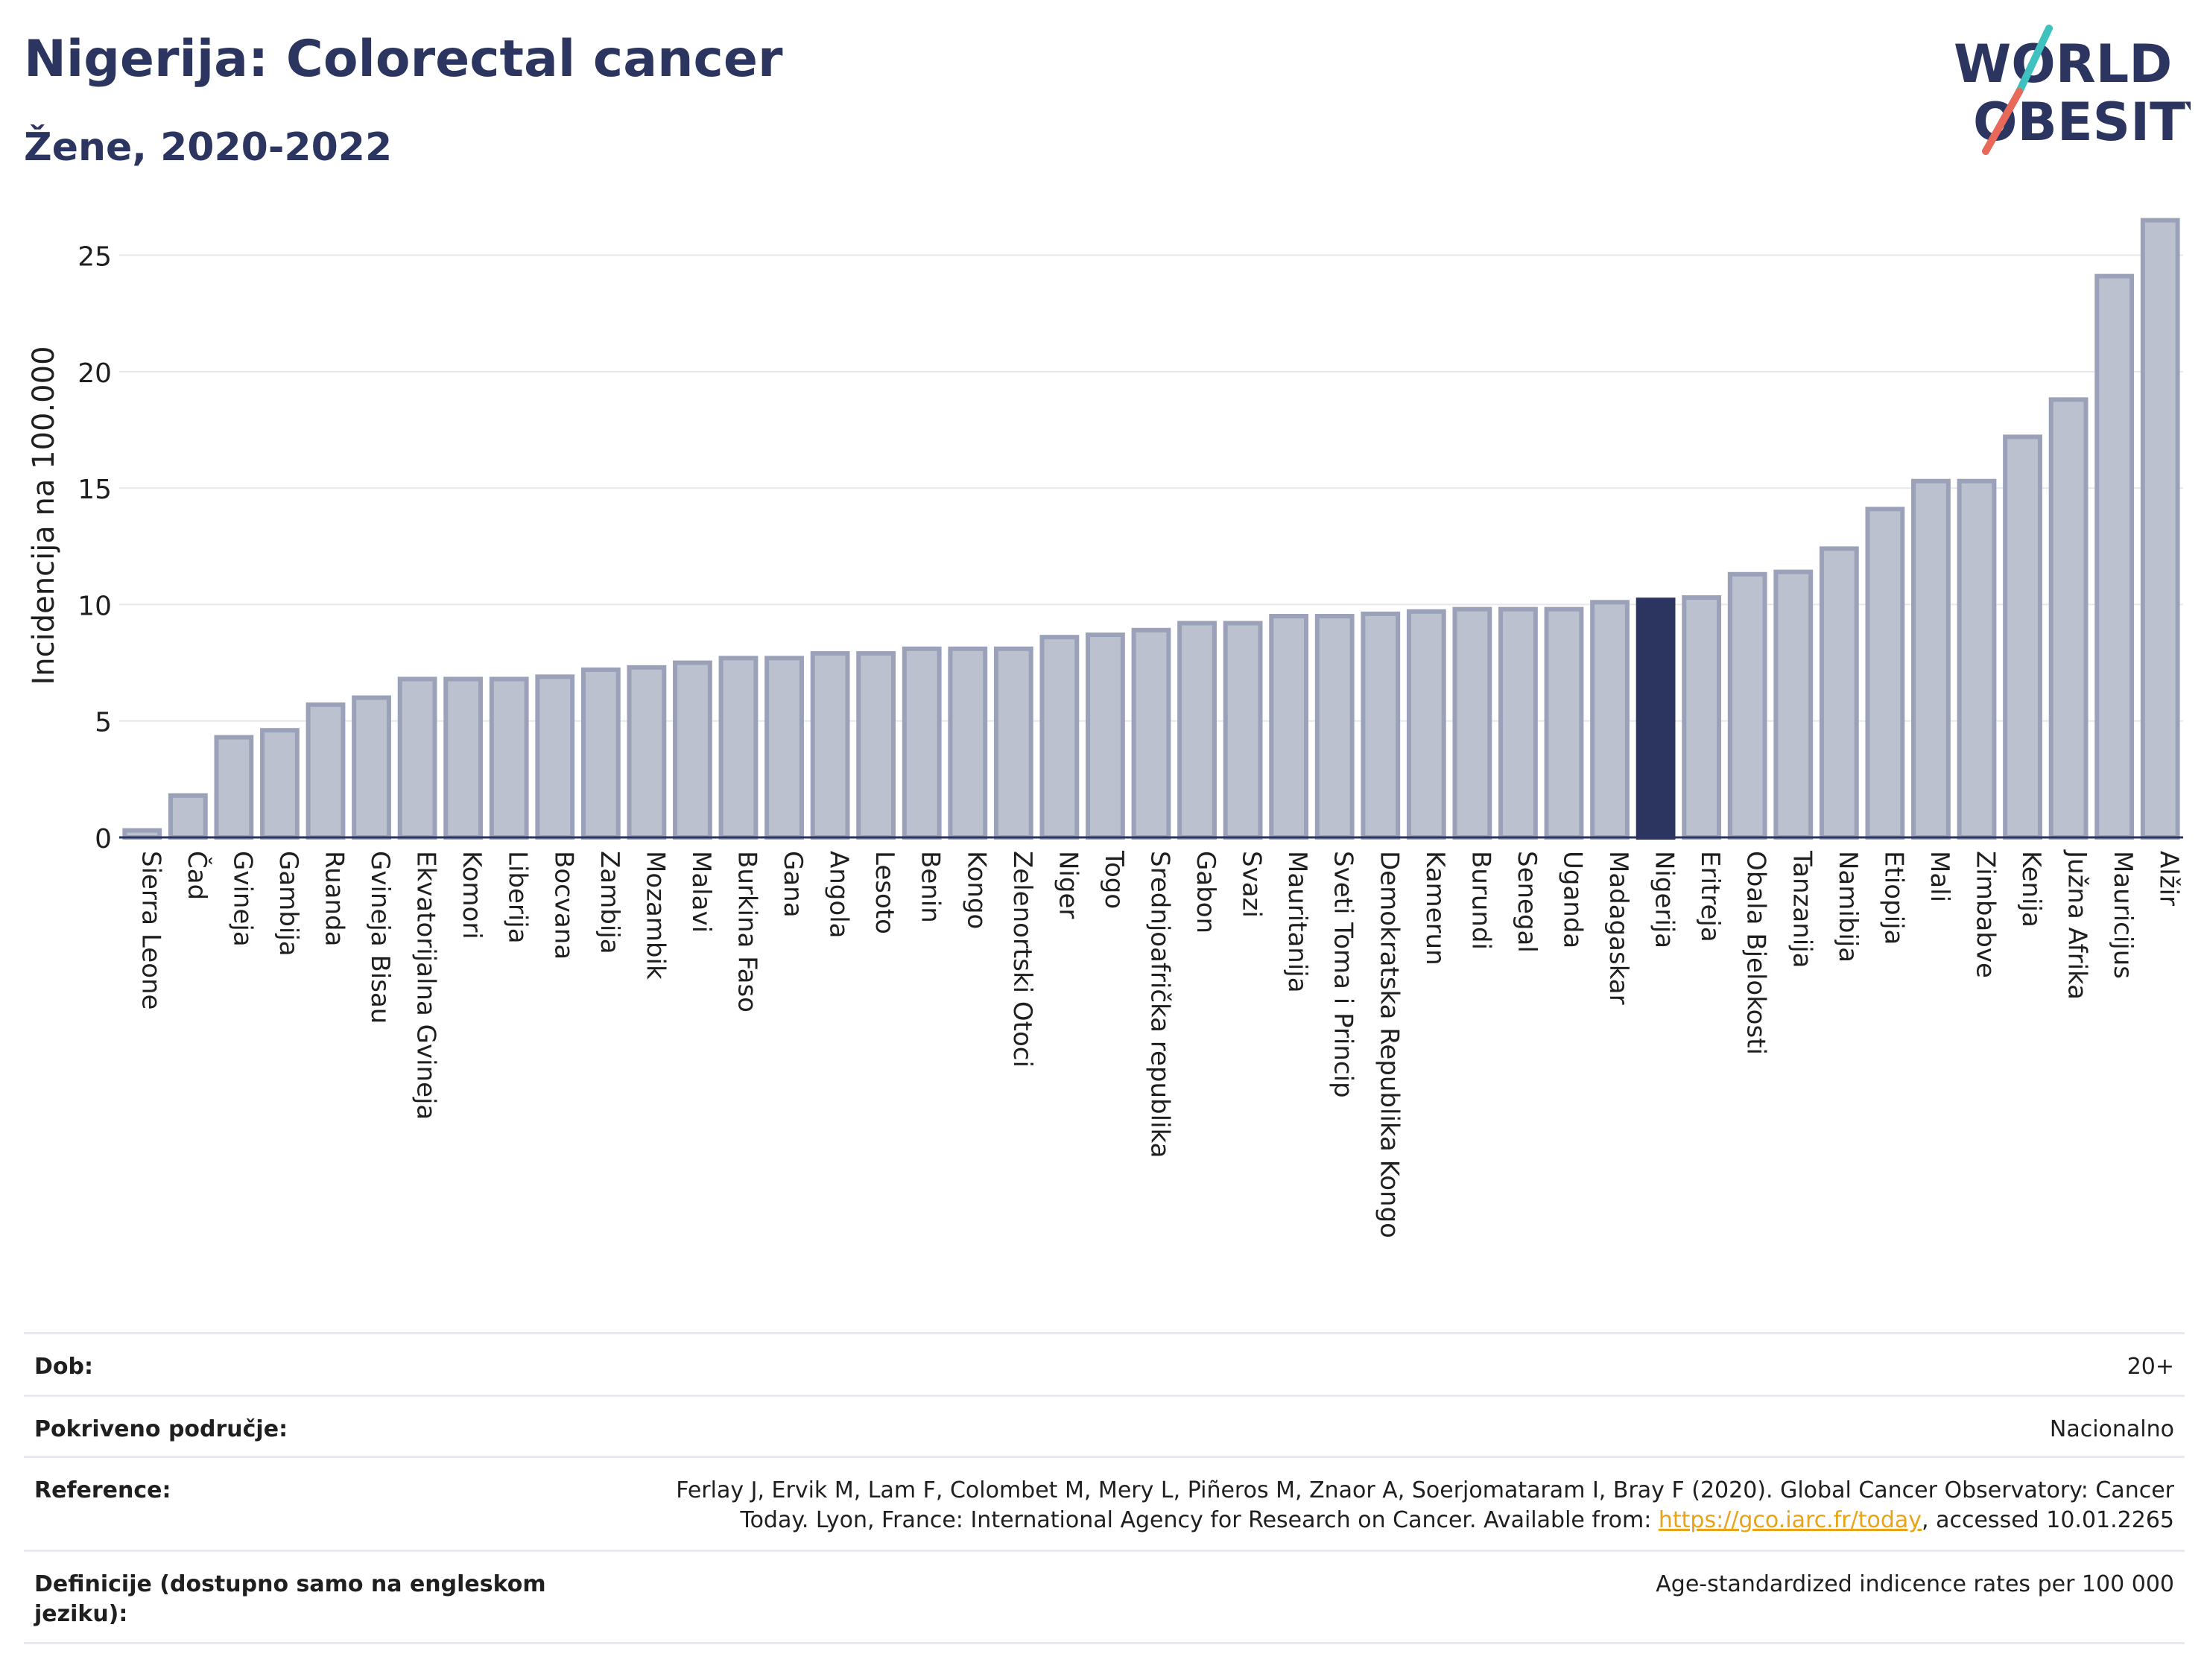 Image resolution: width=2204 pixels, height=1680 pixels. I want to click on definitions-label-line2: jeziku):, so click(81, 1614).